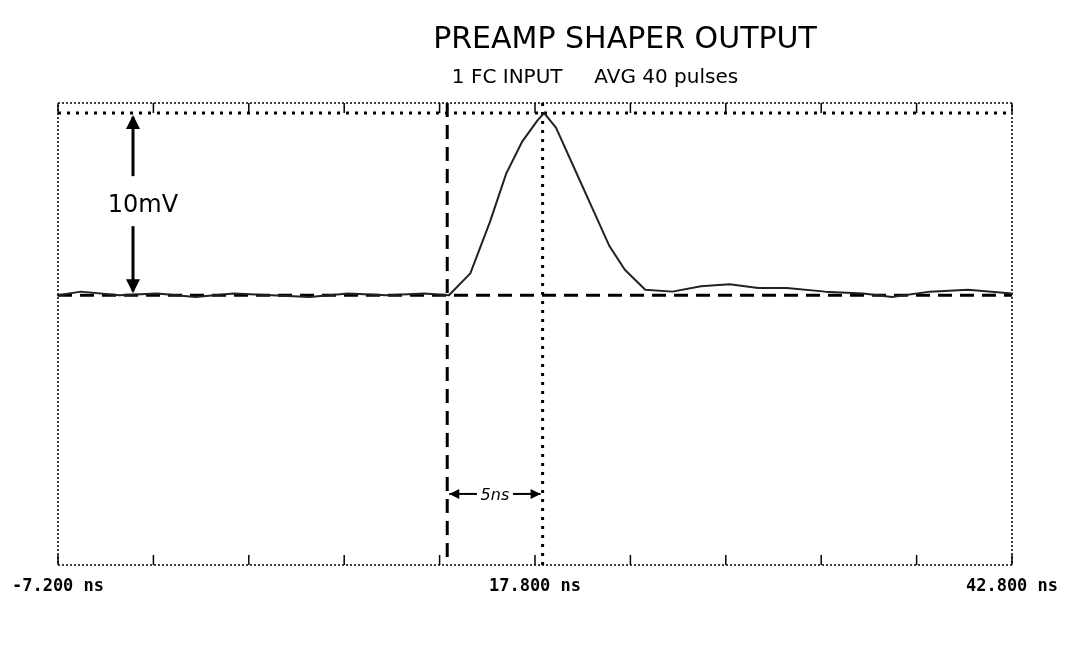  What do you see at coordinates (143, 204) in the screenshot?
I see `annotation: 10mV` at bounding box center [143, 204].